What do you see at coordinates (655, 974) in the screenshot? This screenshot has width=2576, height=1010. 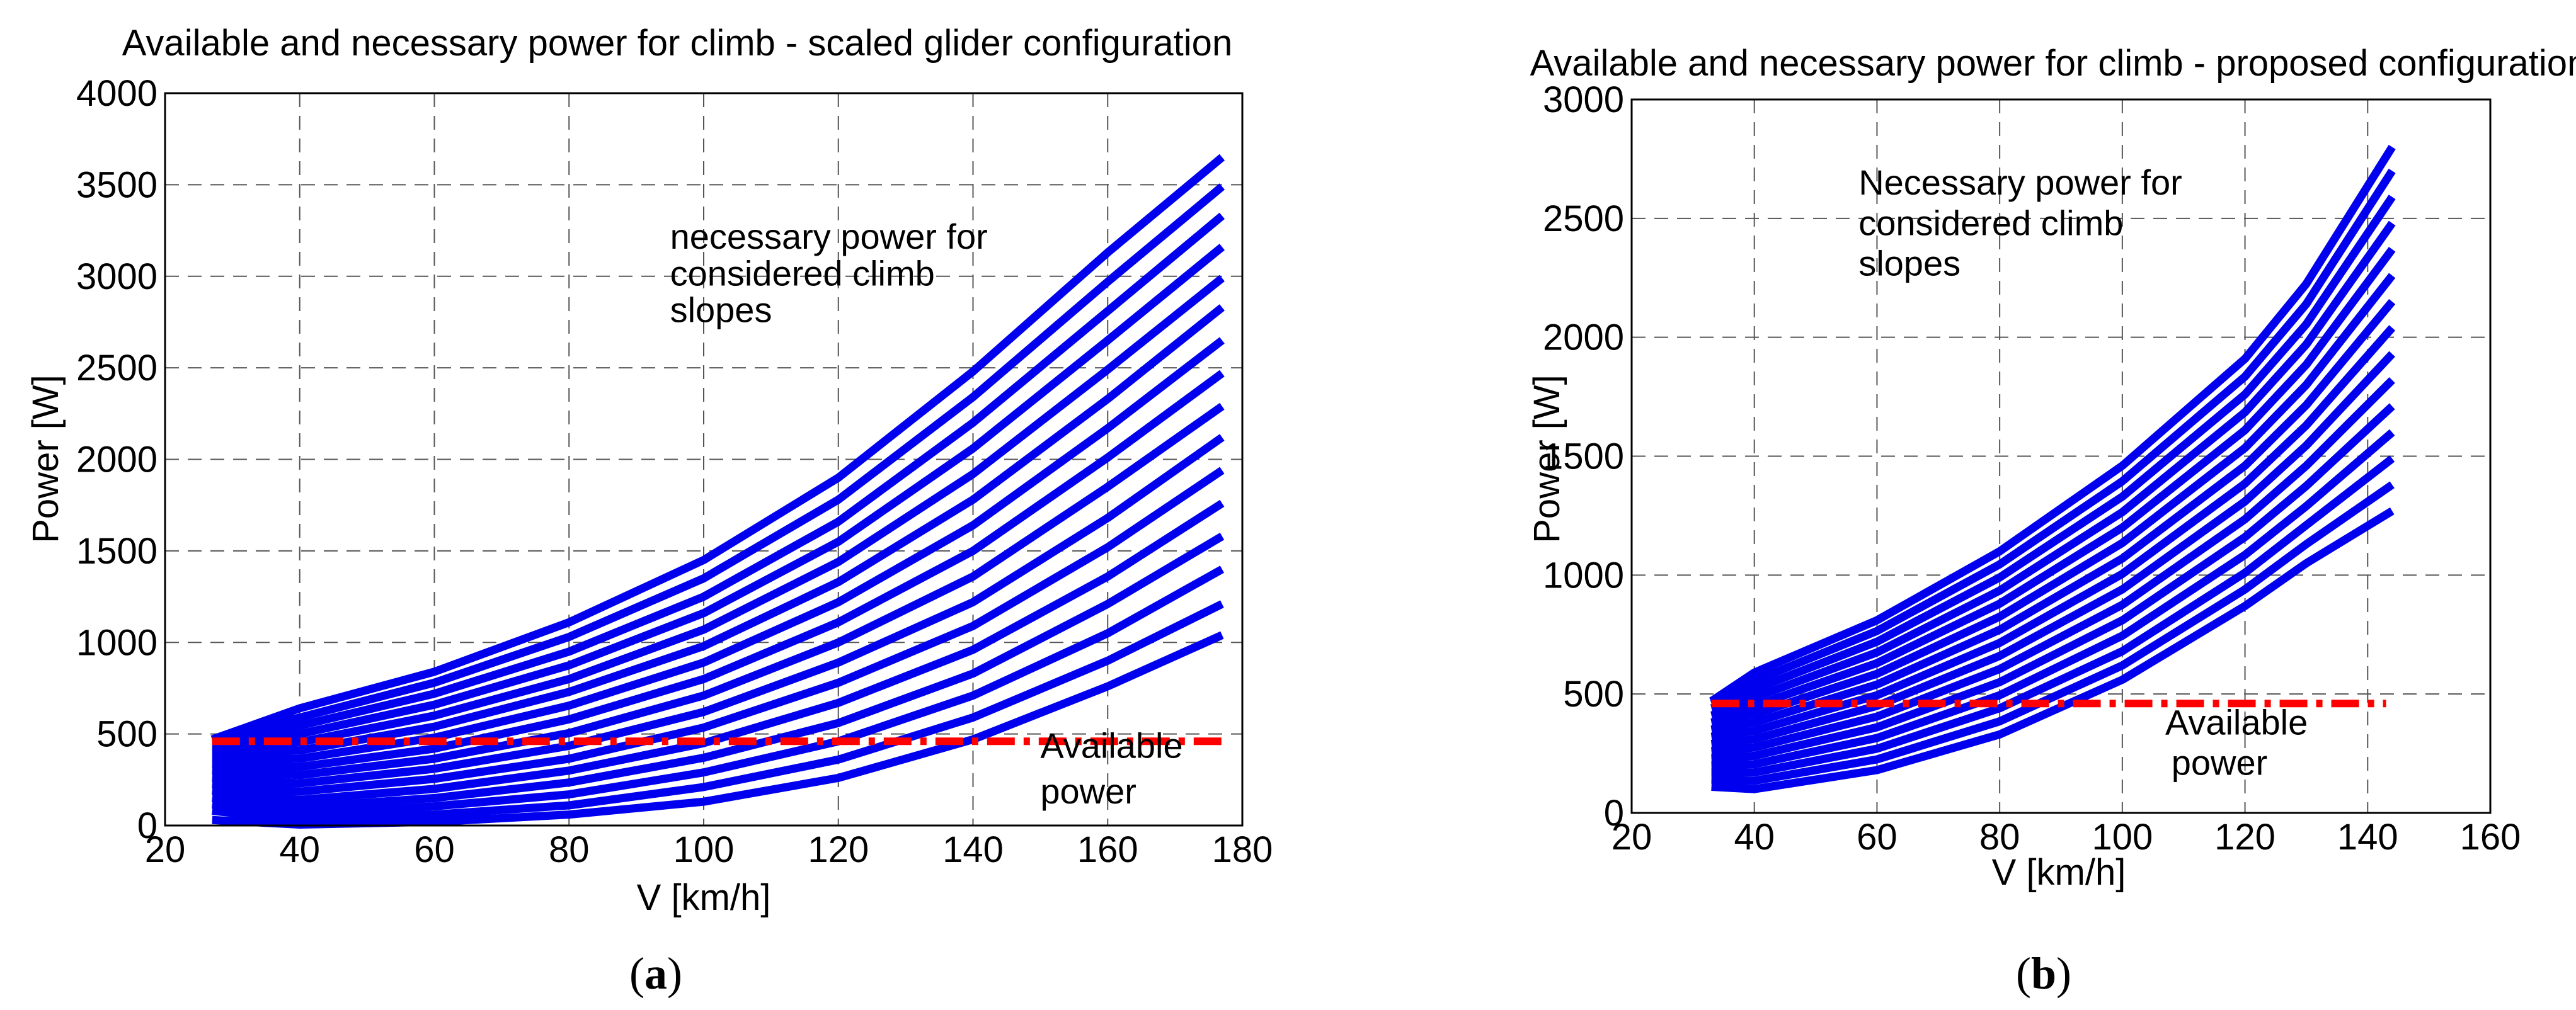 I see `panel-a-label: (a)` at bounding box center [655, 974].